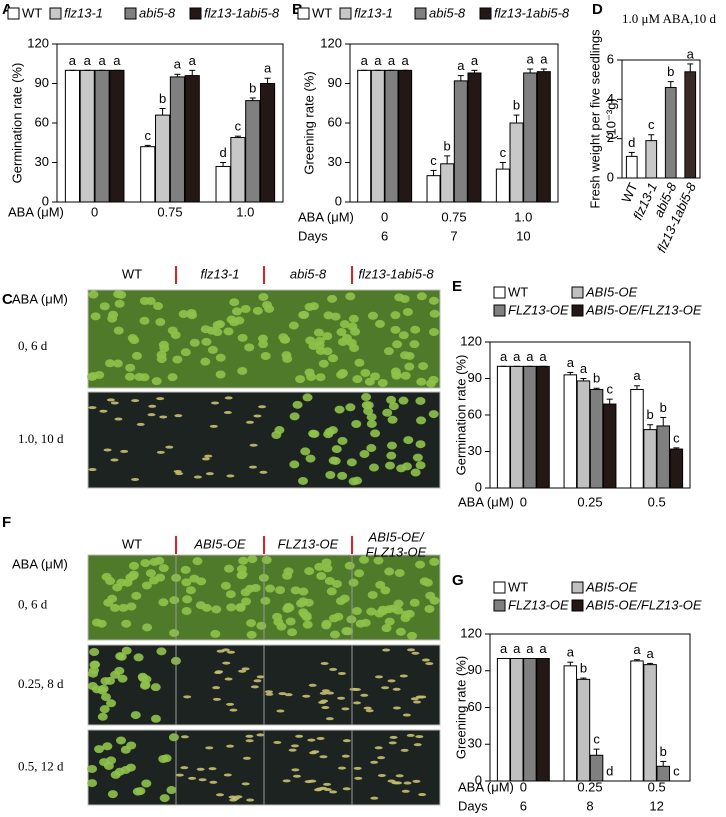 The image size is (726, 817). What do you see at coordinates (335, 161) in the screenshot?
I see `y-tick-label: 30` at bounding box center [335, 161].